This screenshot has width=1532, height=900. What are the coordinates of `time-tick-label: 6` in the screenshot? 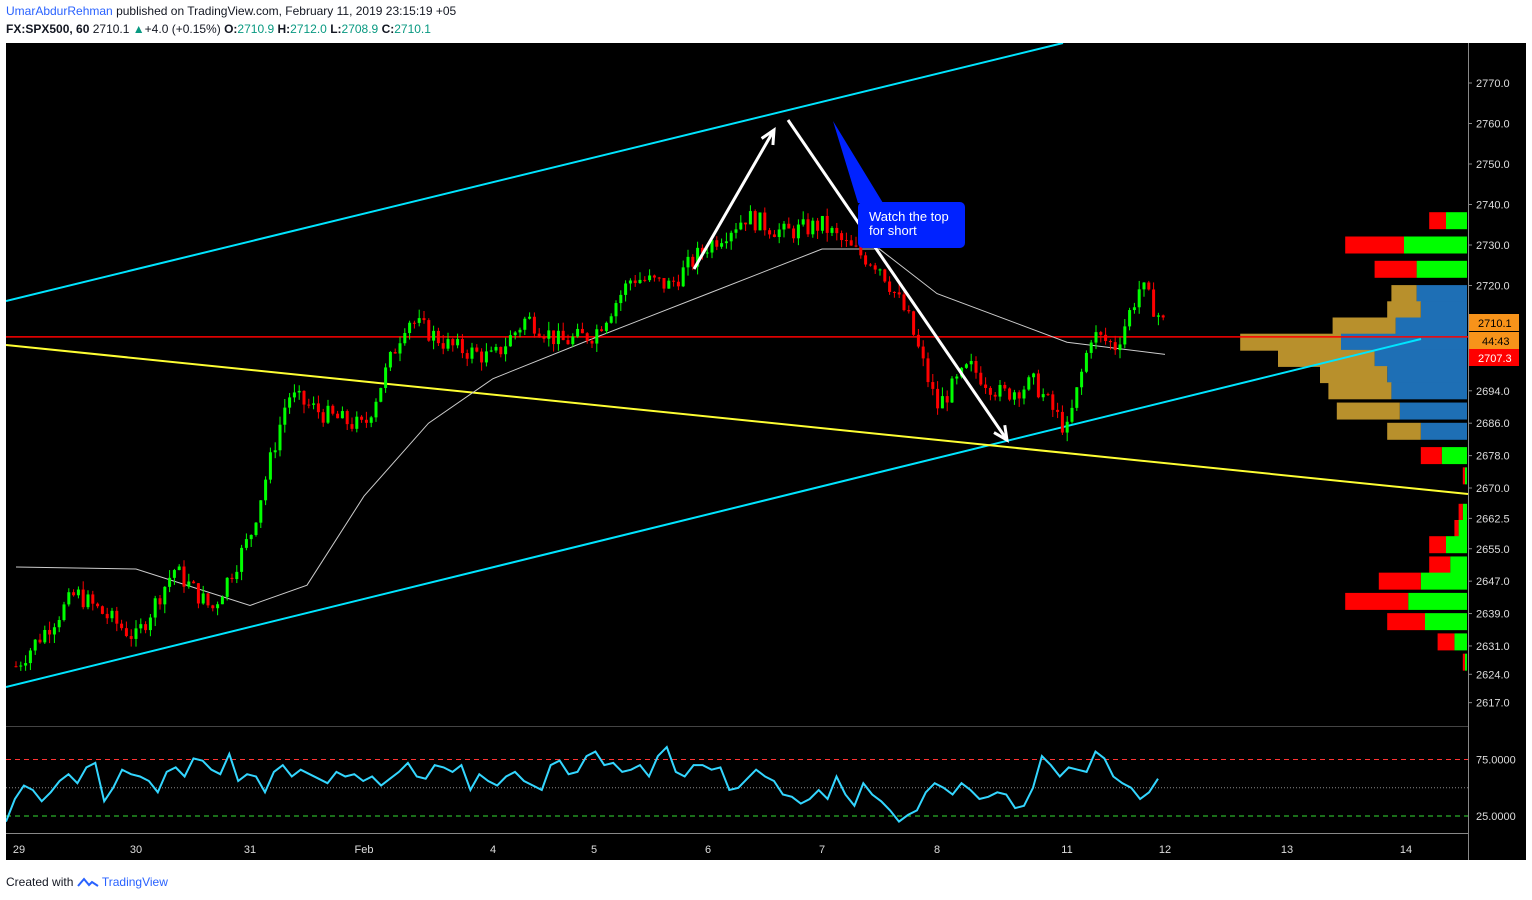 It's located at (708, 850).